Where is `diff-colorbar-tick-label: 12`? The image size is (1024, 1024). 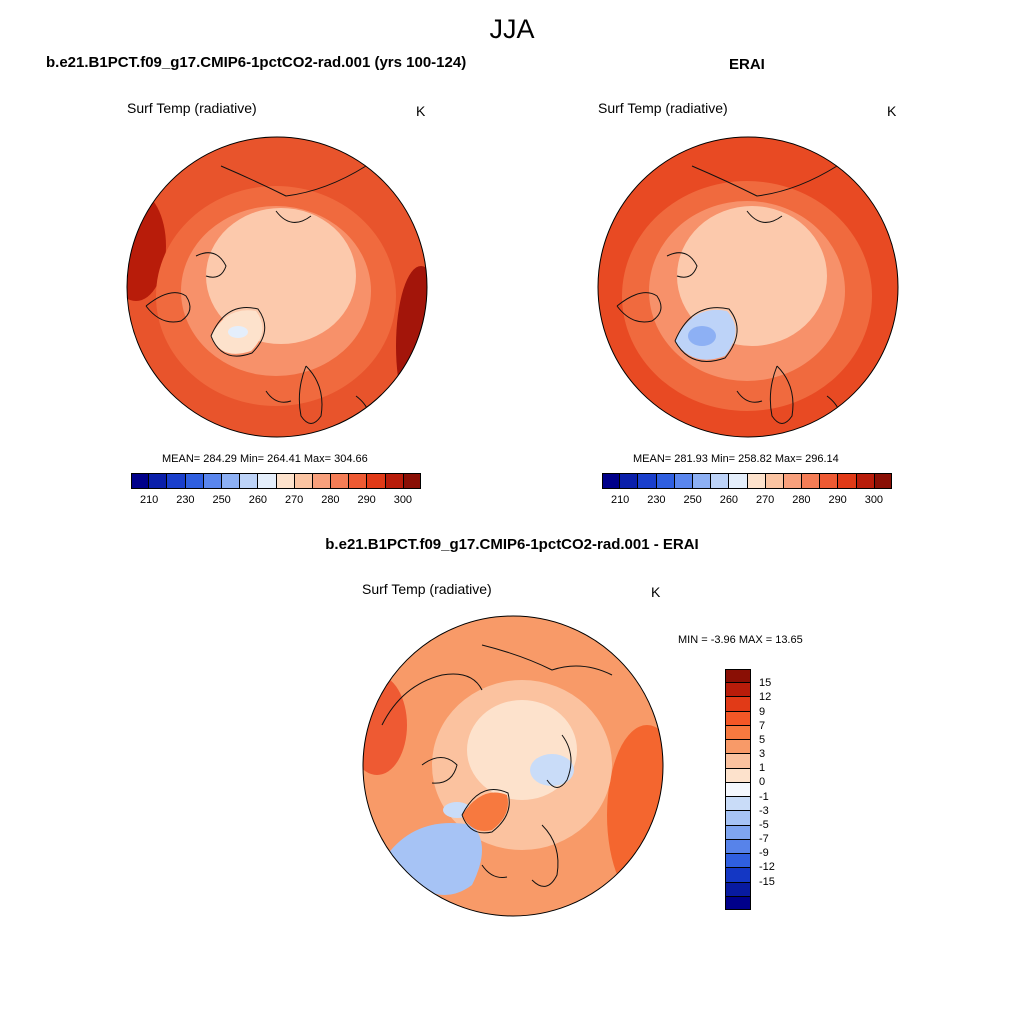 diff-colorbar-tick-label: 12 is located at coordinates (765, 697).